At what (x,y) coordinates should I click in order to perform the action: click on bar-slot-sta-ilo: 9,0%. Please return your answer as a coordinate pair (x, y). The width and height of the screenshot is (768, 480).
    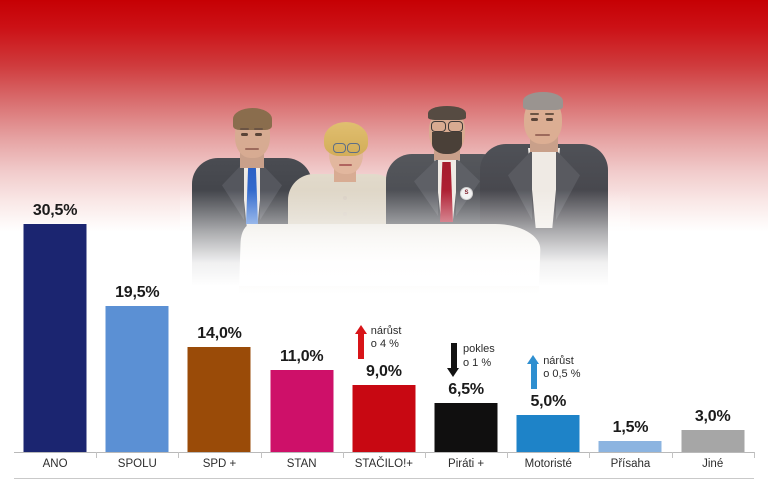
    Looking at the image, I should click on (384, 316).